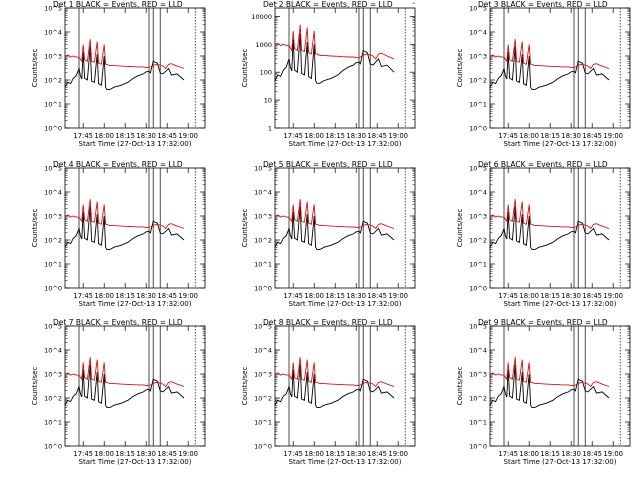  I want to click on panel-title: Det 3 BLACK = Events, RED = LLD, so click(543, 4).